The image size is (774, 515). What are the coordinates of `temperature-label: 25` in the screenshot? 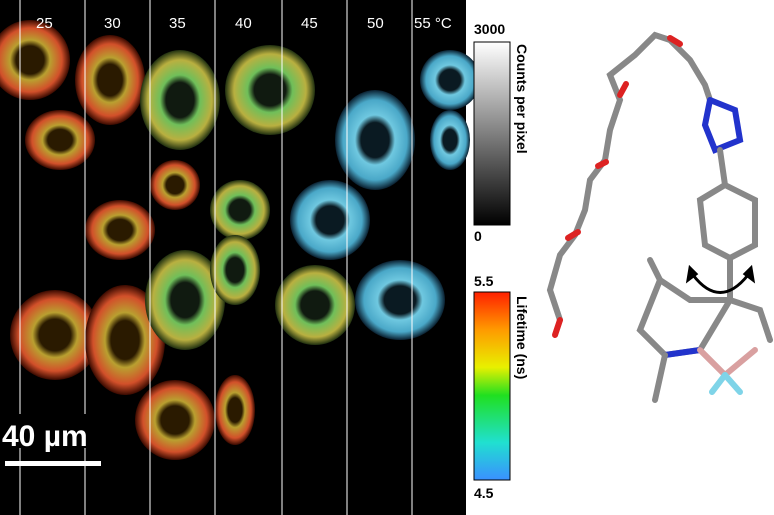 It's located at (44, 23).